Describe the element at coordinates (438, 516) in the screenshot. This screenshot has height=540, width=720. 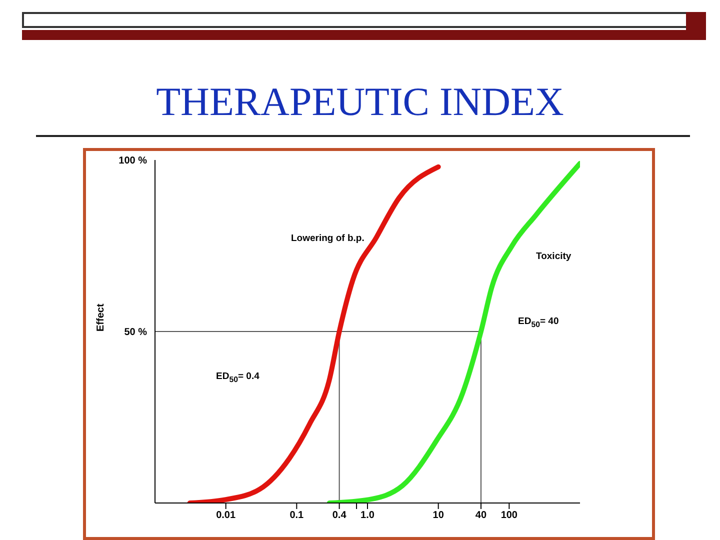
I see `x-tick-label: 10` at that location.